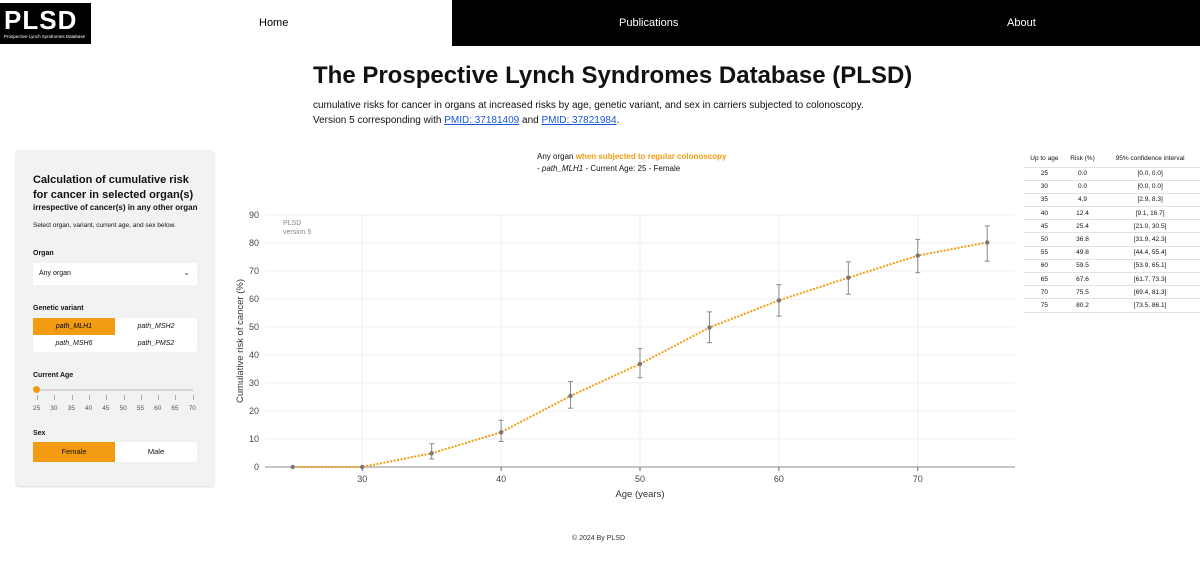 The image size is (1200, 572). Describe the element at coordinates (297, 232) in the screenshot. I see `chart-watermark-version: version 5` at that location.